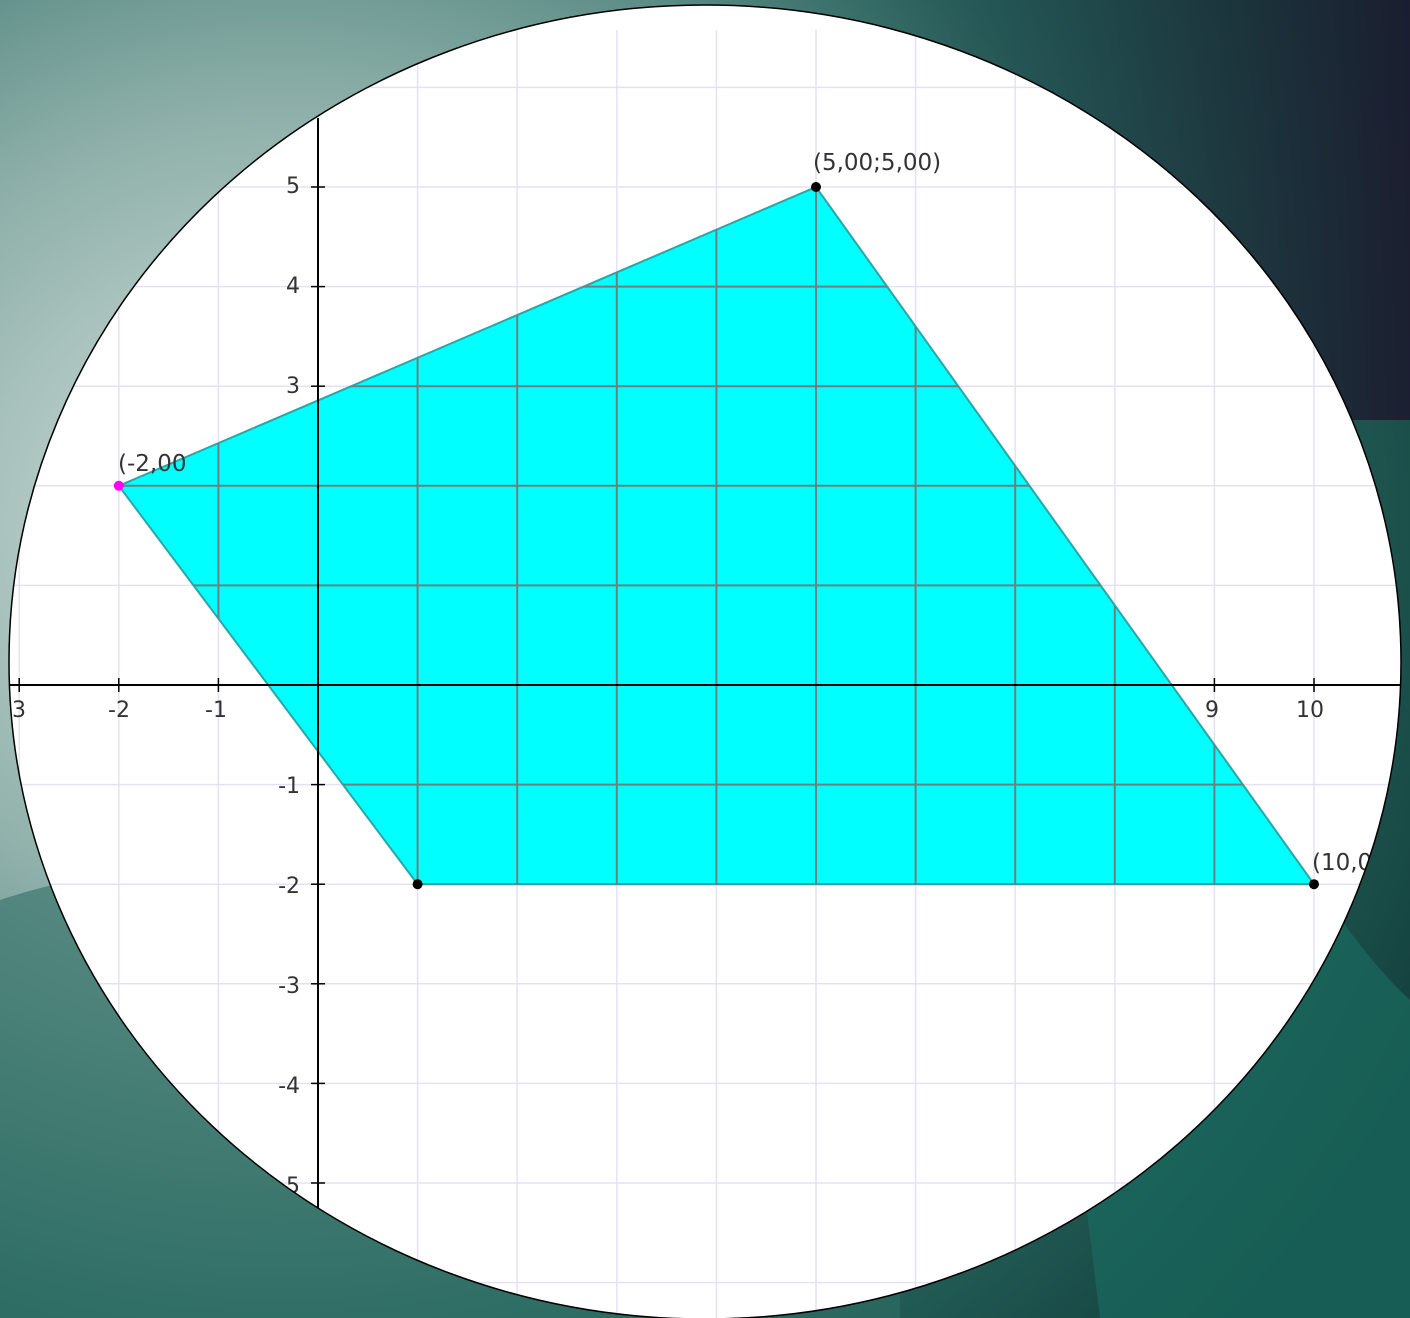  What do you see at coordinates (293, 286) in the screenshot?
I see `y-tick-label: 4` at bounding box center [293, 286].